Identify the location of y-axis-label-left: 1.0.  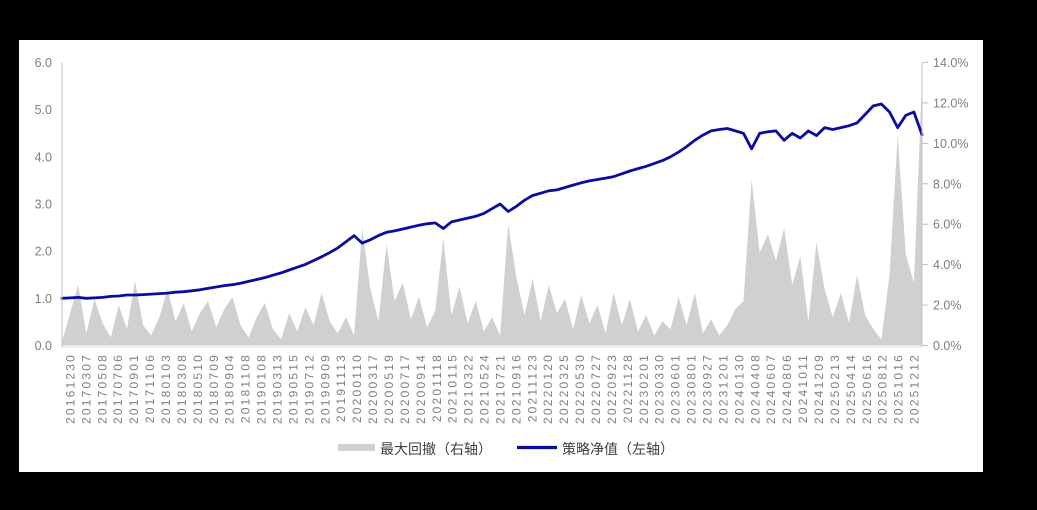
(43, 299).